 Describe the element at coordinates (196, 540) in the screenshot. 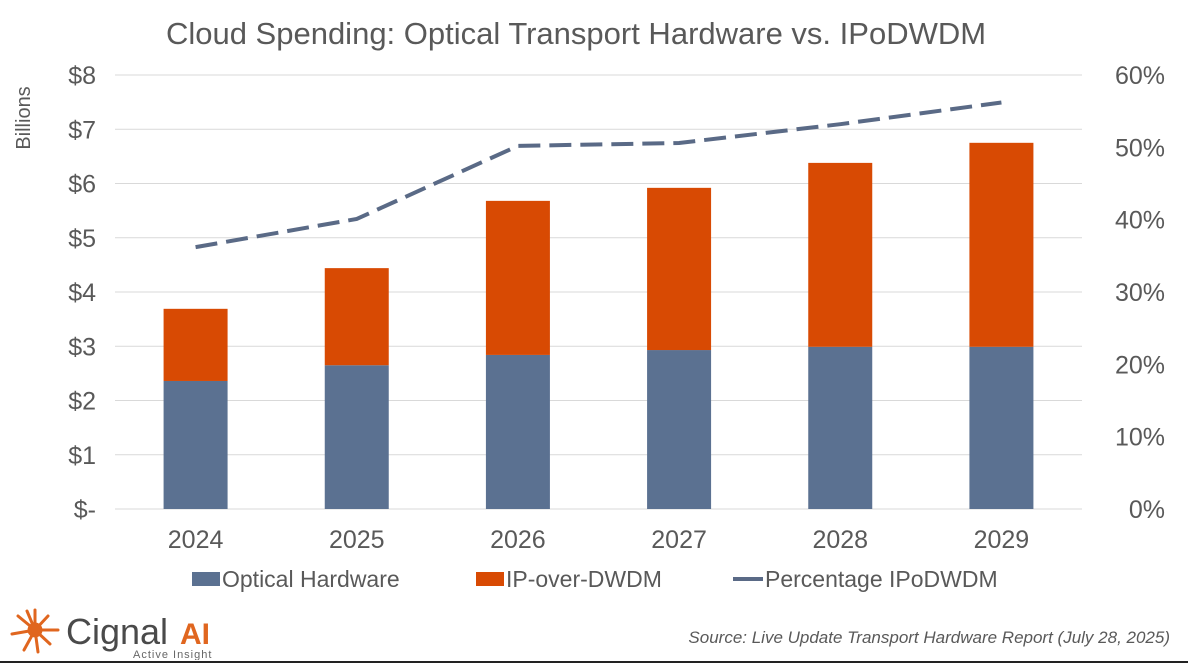

I see `x-tick-label: 2024` at that location.